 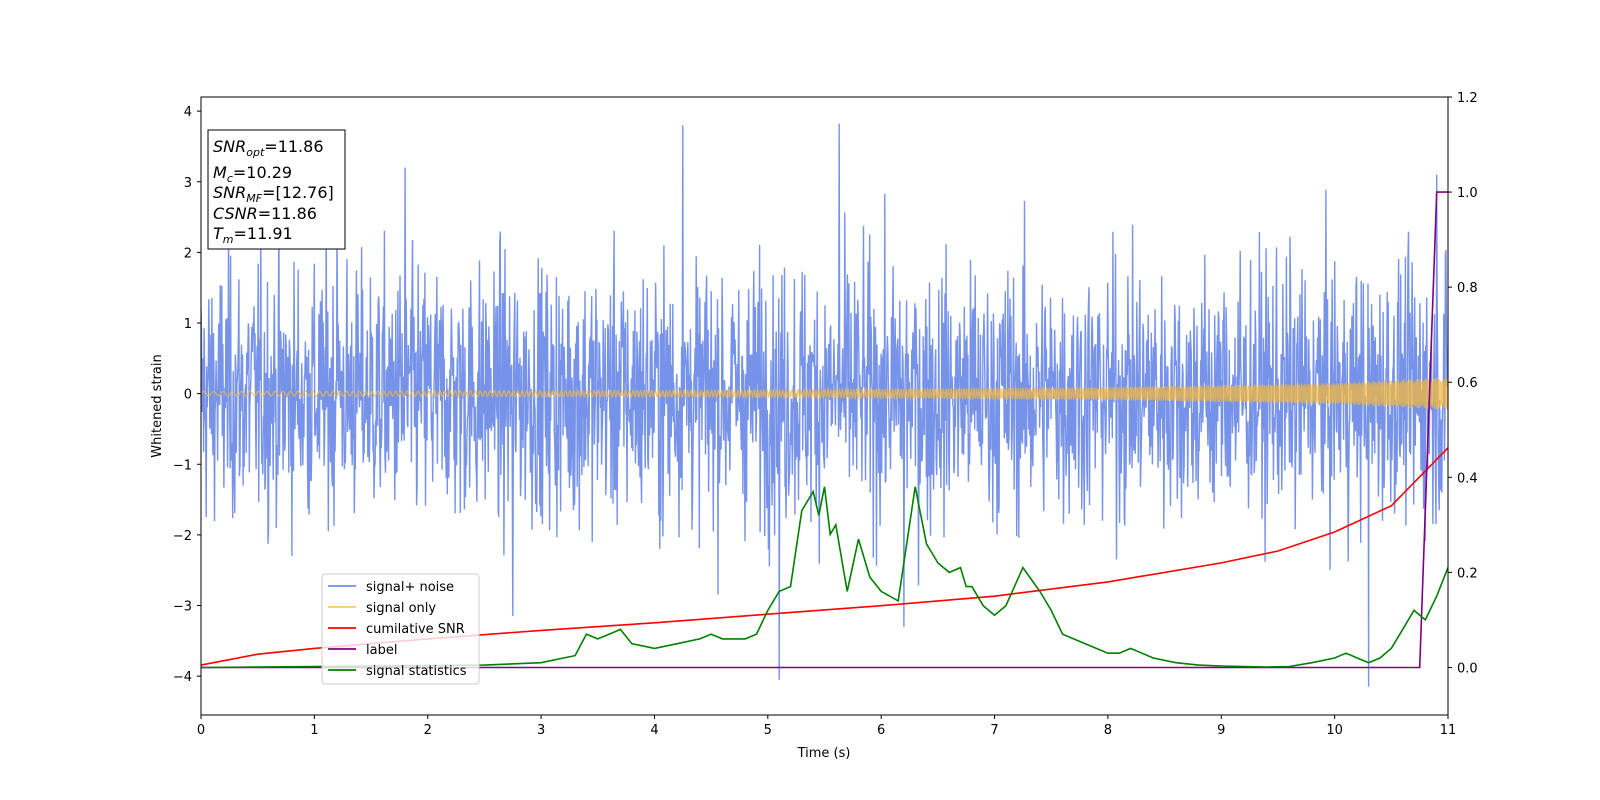 What do you see at coordinates (188, 183) in the screenshot?
I see `y-tick-label: 3` at bounding box center [188, 183].